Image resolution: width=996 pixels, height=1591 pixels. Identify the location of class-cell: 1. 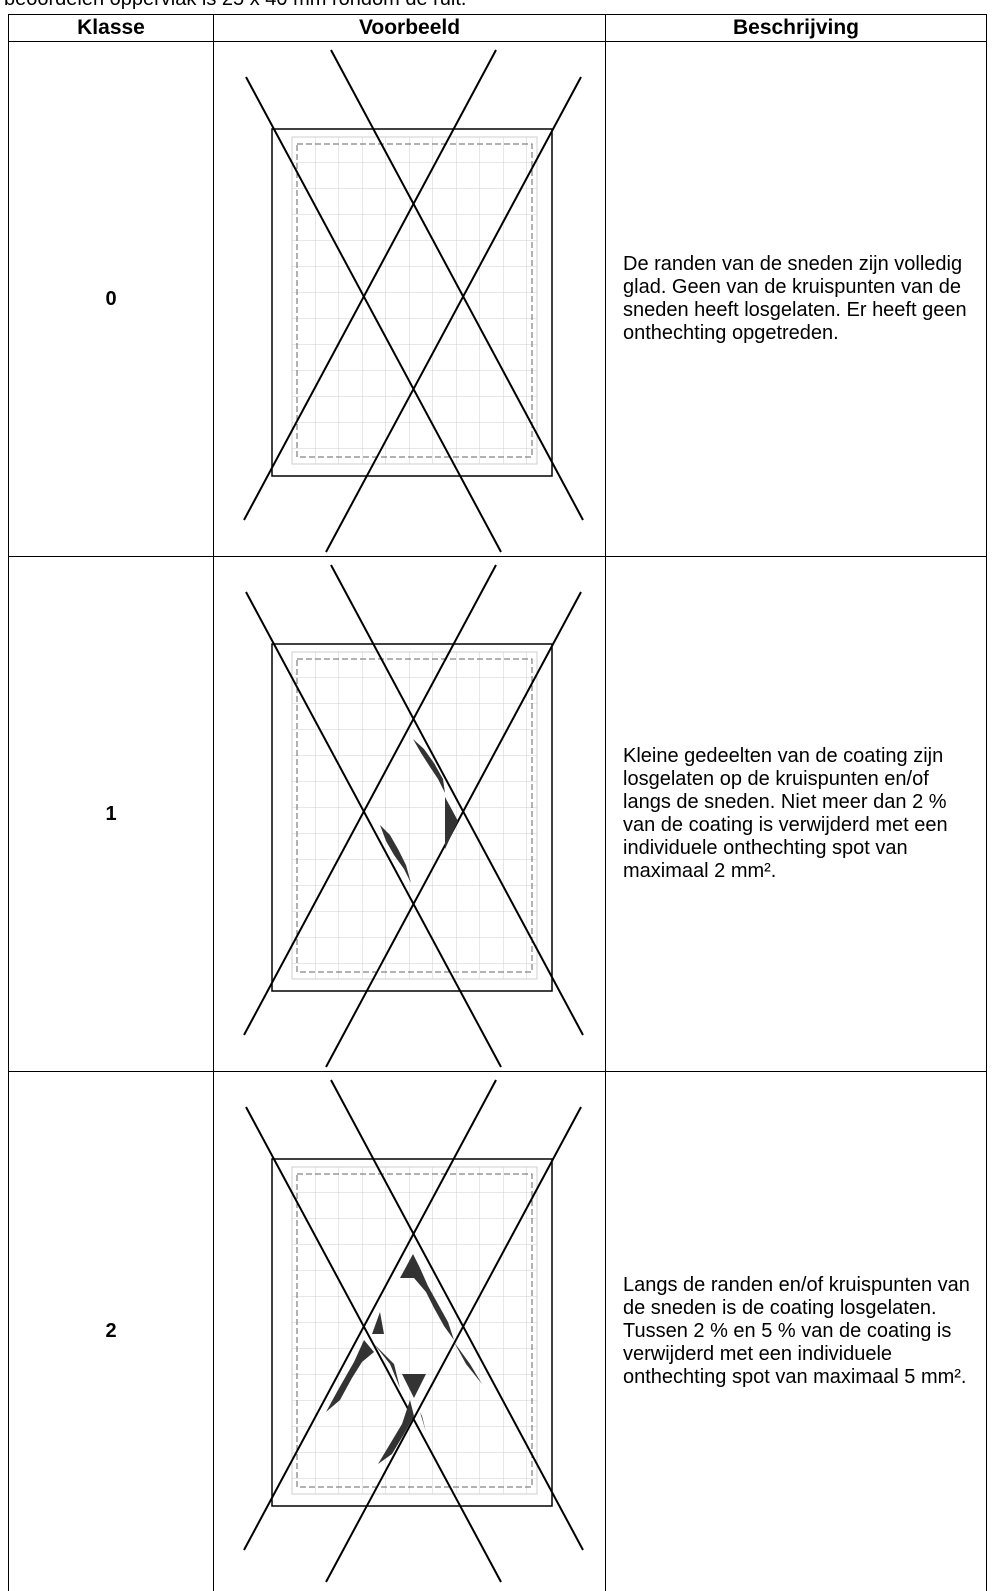
(110, 813).